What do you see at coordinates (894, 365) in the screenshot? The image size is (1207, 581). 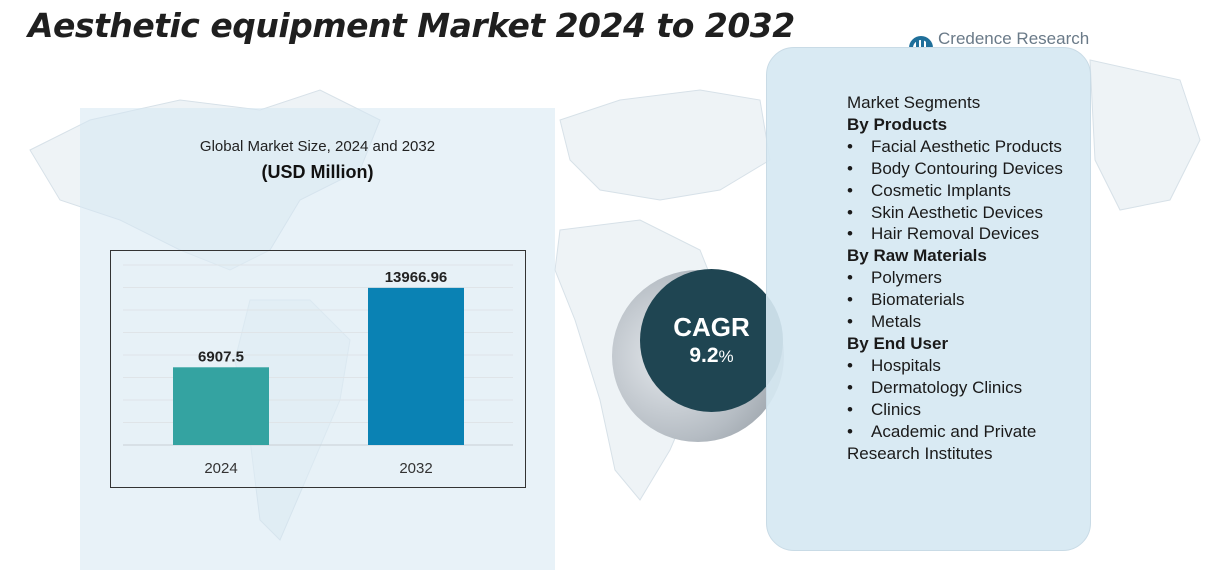 I see `segment-item: • Hospitals` at bounding box center [894, 365].